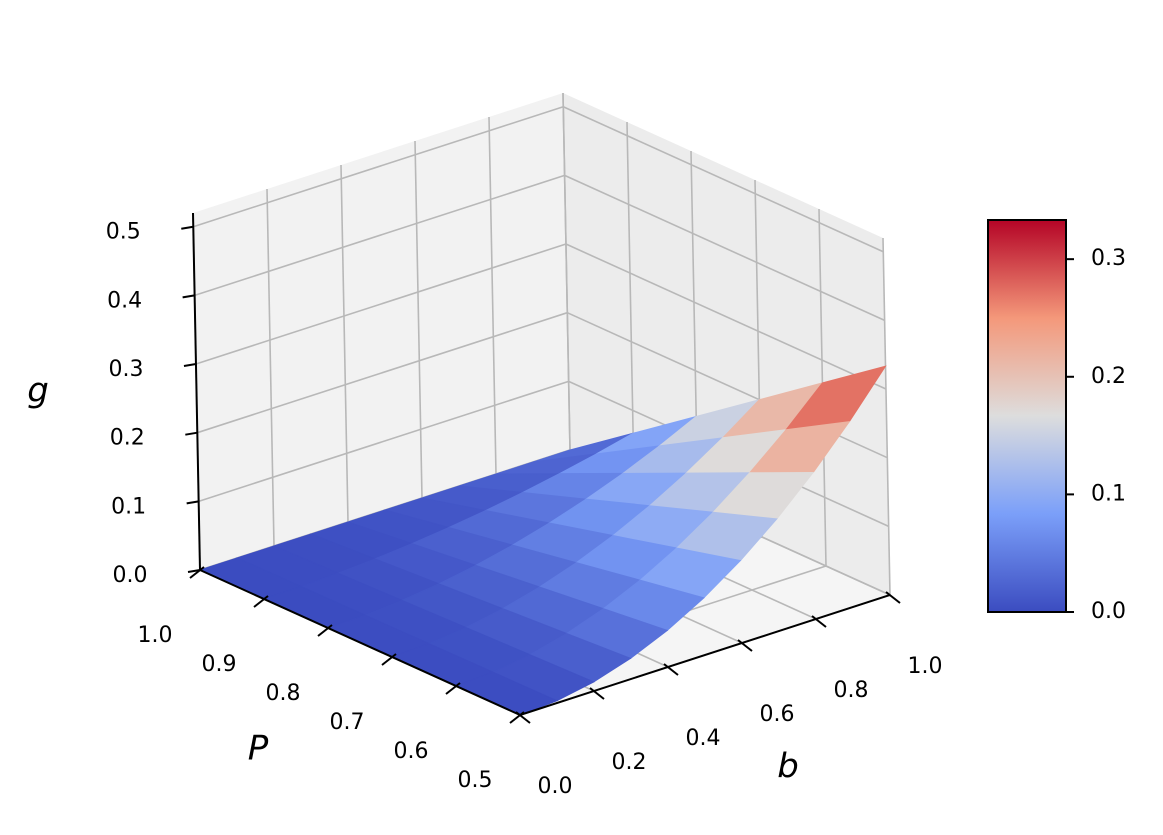 Image resolution: width=1163 pixels, height=835 pixels. I want to click on z-tick-label: 0.2, so click(127, 438).